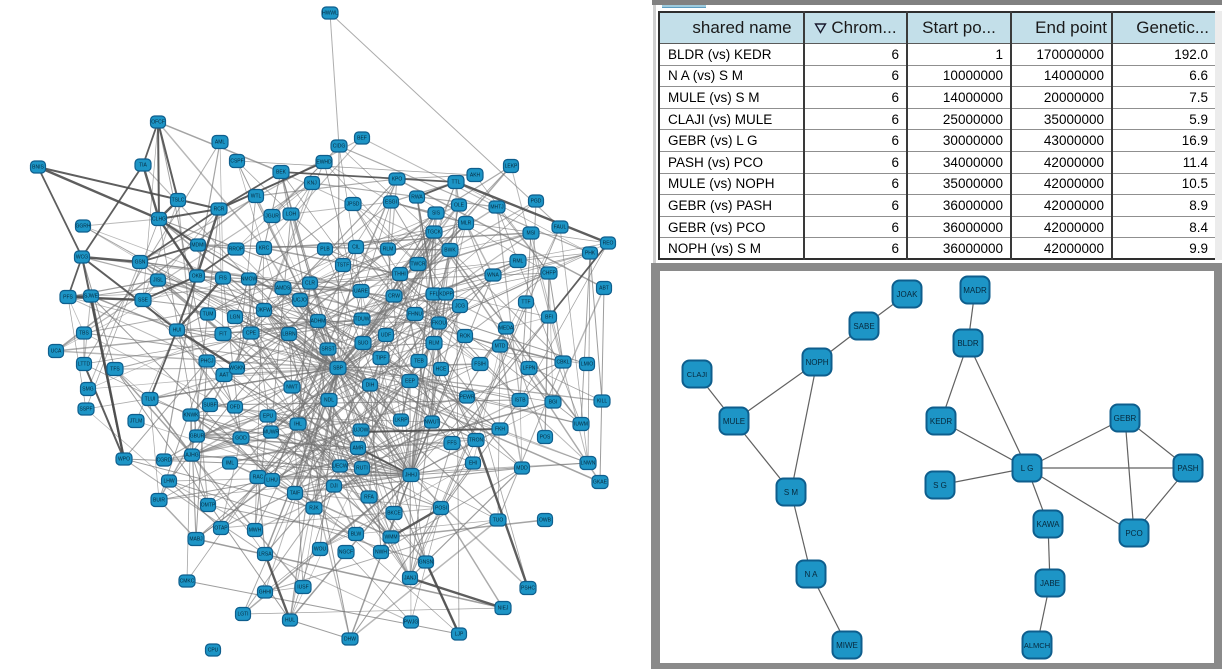  Describe the element at coordinates (446, 295) in the screenshot. I see `svg-text: KDPP` at that location.